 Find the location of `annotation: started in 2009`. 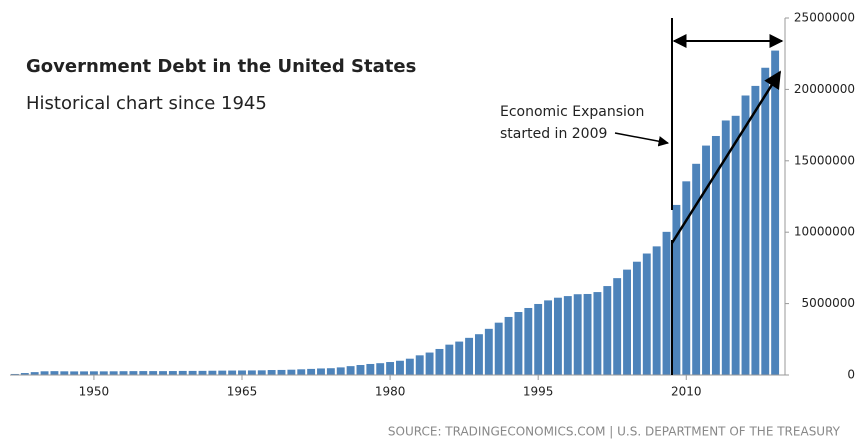

annotation: started in 2009 is located at coordinates (553, 134).